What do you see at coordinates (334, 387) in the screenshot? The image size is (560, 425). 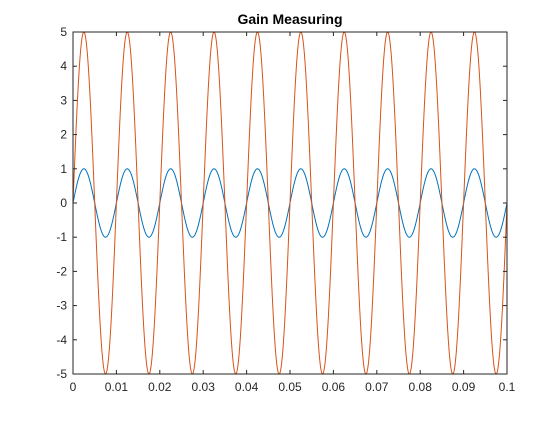 I see `x-tick-label: 0.06` at bounding box center [334, 387].